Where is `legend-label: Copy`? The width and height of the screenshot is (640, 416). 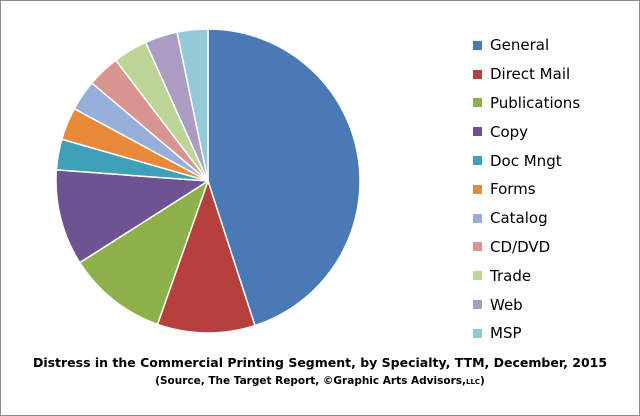 legend-label: Copy is located at coordinates (509, 131).